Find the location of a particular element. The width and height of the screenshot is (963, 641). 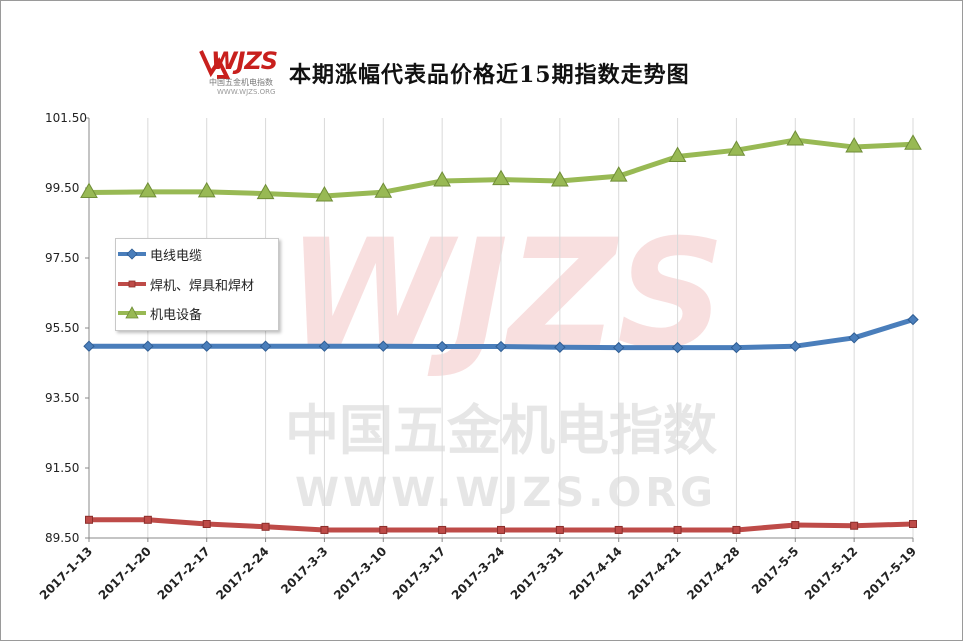

x-tick-label: 2017-3-17 is located at coordinates (419, 573).